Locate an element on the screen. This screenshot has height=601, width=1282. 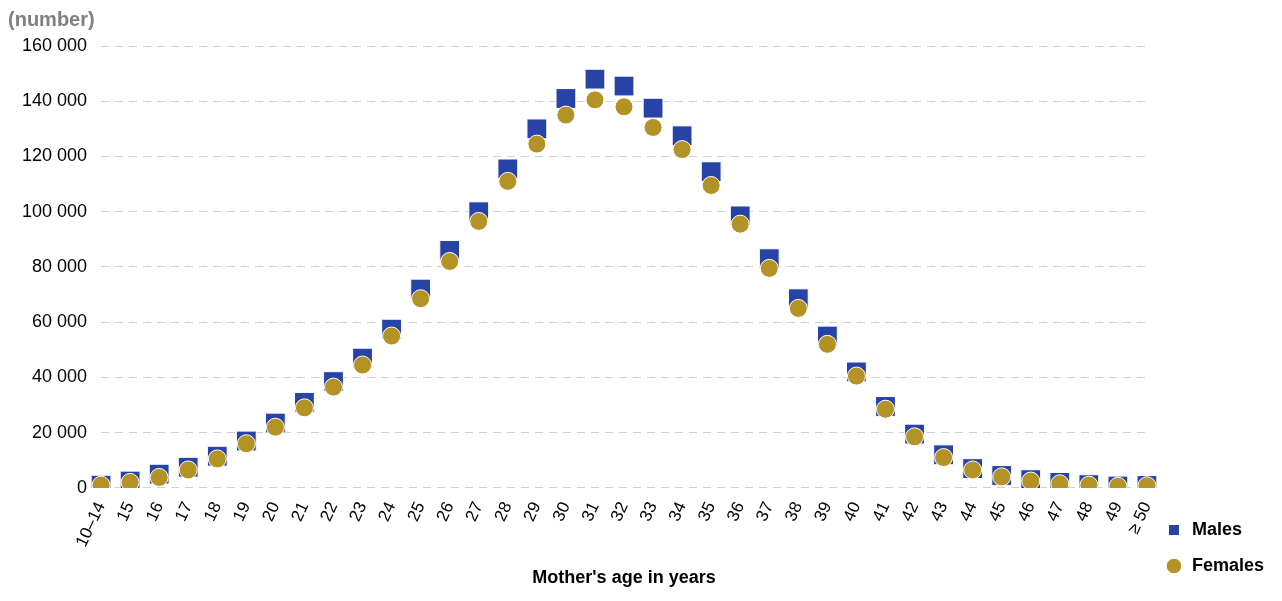
x-tick-label: 48 is located at coordinates (1084, 511).